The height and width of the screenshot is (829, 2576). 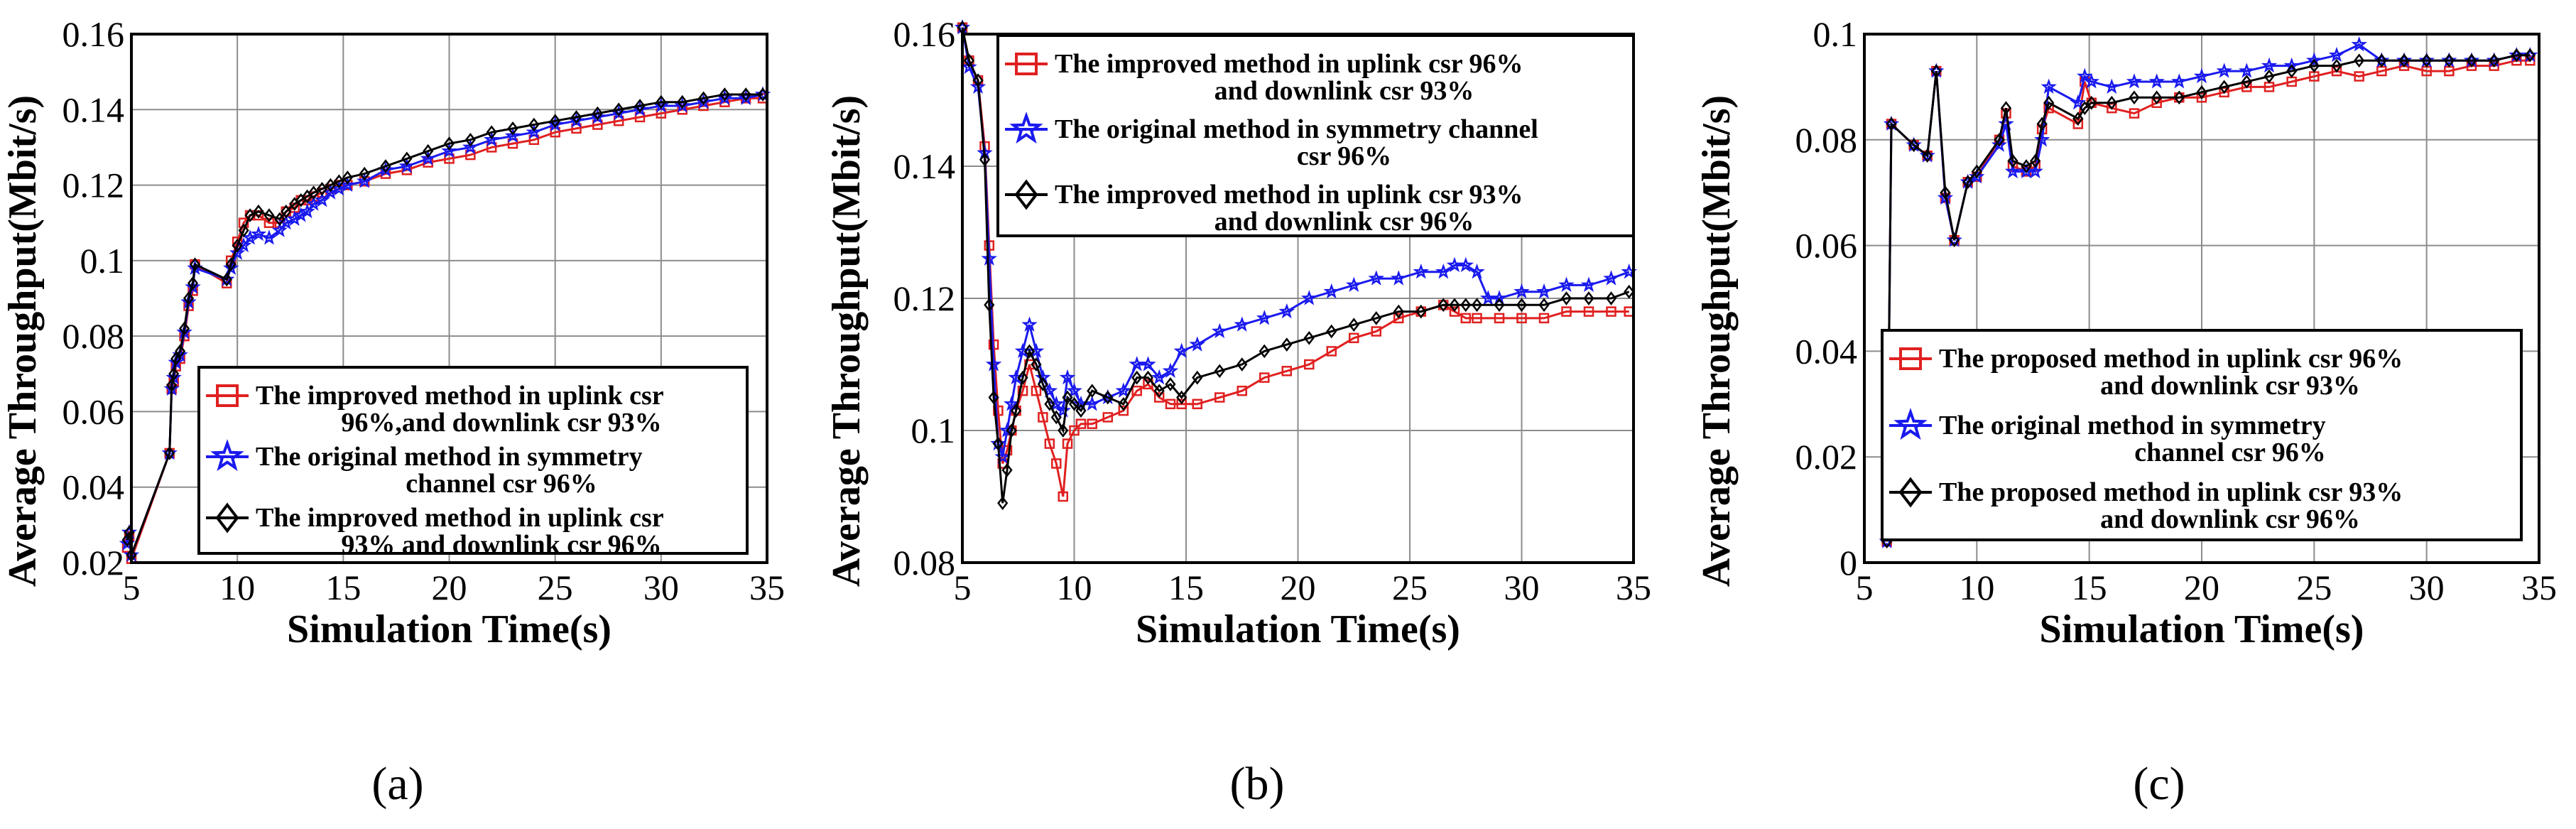 What do you see at coordinates (2314, 587) in the screenshot?
I see `x-tick-label: 25` at bounding box center [2314, 587].